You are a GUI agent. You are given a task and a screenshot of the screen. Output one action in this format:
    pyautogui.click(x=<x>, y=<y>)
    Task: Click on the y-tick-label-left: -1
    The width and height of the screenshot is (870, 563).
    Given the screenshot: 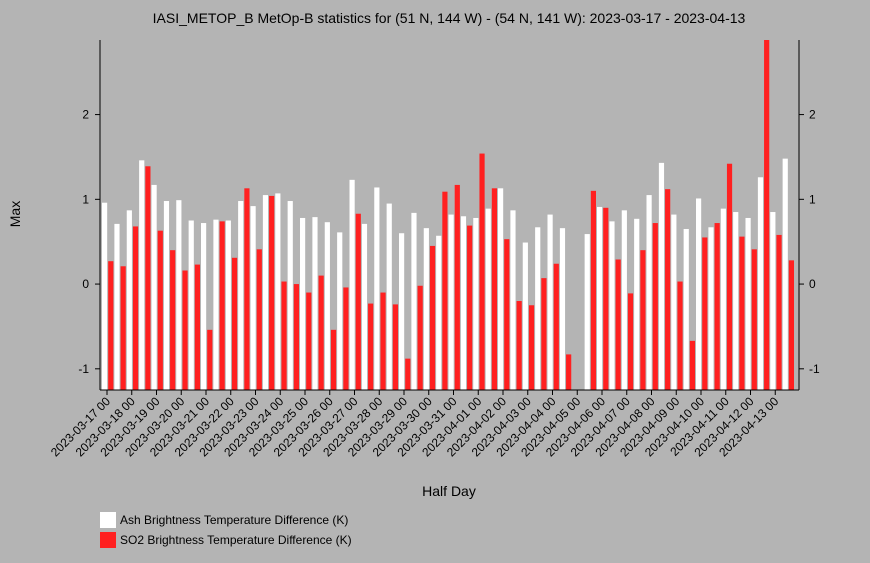 What is the action you would take?
    pyautogui.click(x=83, y=369)
    